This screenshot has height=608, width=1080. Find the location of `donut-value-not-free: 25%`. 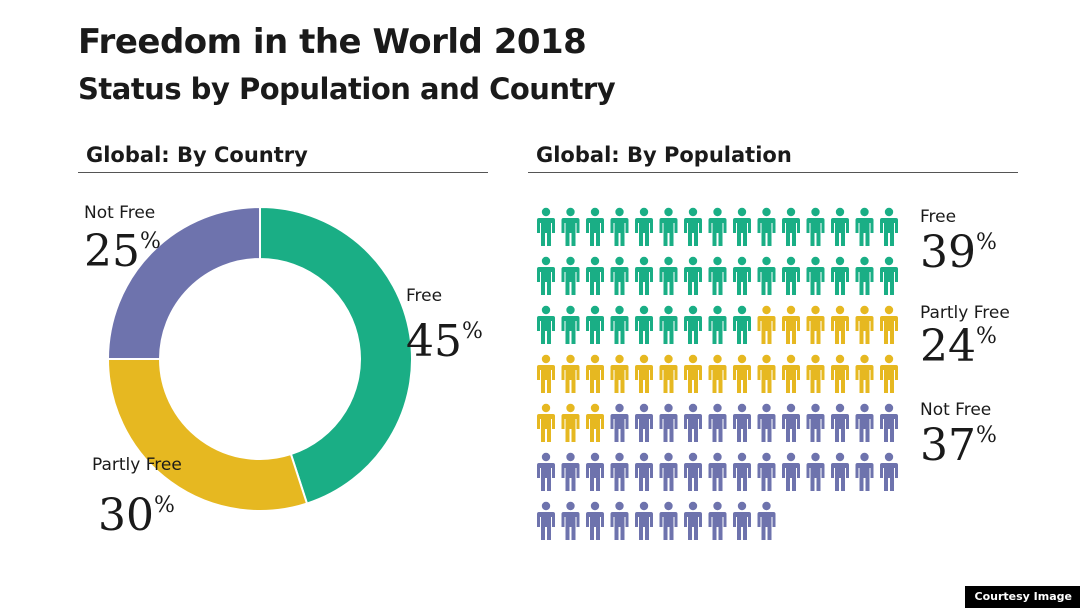

donut-value-not-free: 25% is located at coordinates (122, 252).